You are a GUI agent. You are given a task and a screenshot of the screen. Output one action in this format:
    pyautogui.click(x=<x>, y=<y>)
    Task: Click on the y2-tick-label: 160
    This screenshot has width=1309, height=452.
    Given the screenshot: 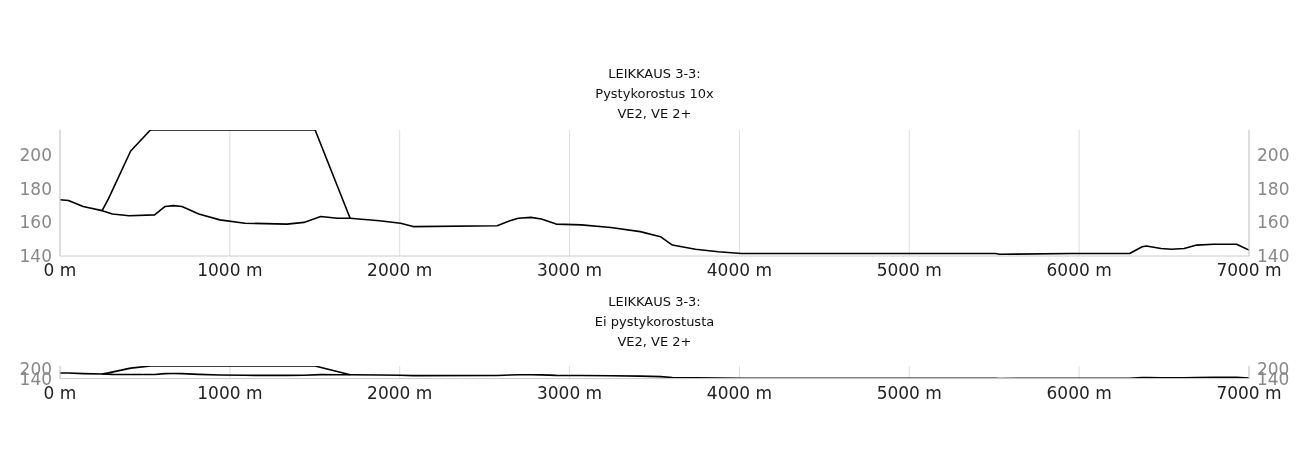 What is the action you would take?
    pyautogui.click(x=1273, y=222)
    